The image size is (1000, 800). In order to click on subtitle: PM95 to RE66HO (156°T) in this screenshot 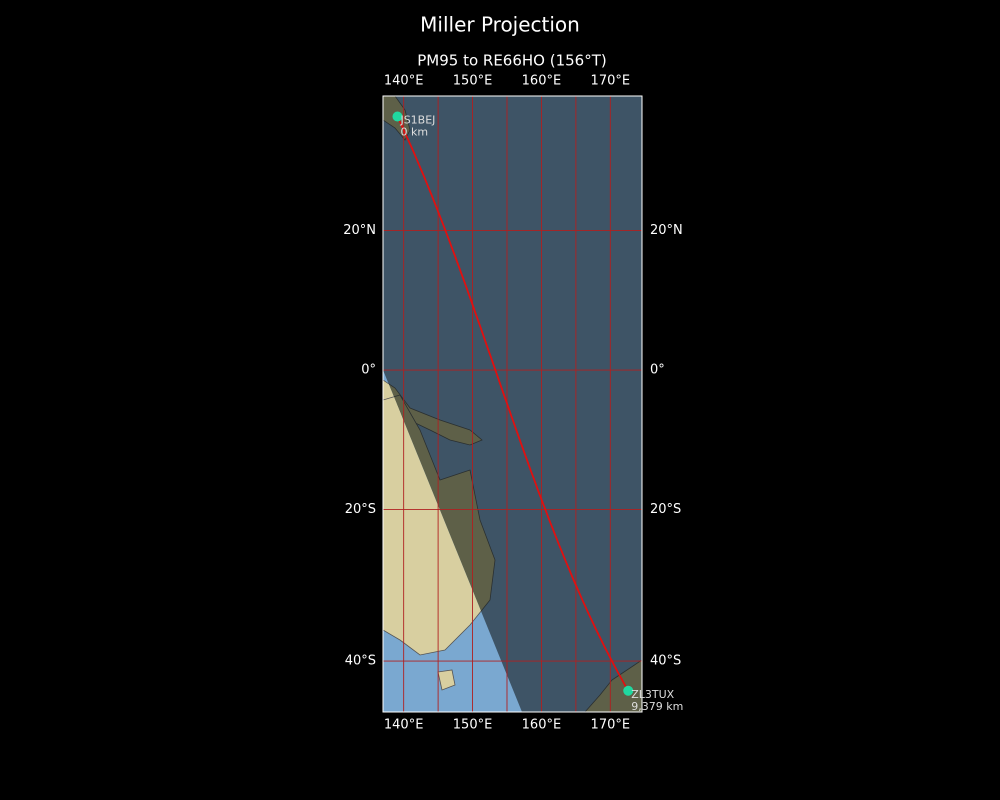, I will do `click(512, 61)`.